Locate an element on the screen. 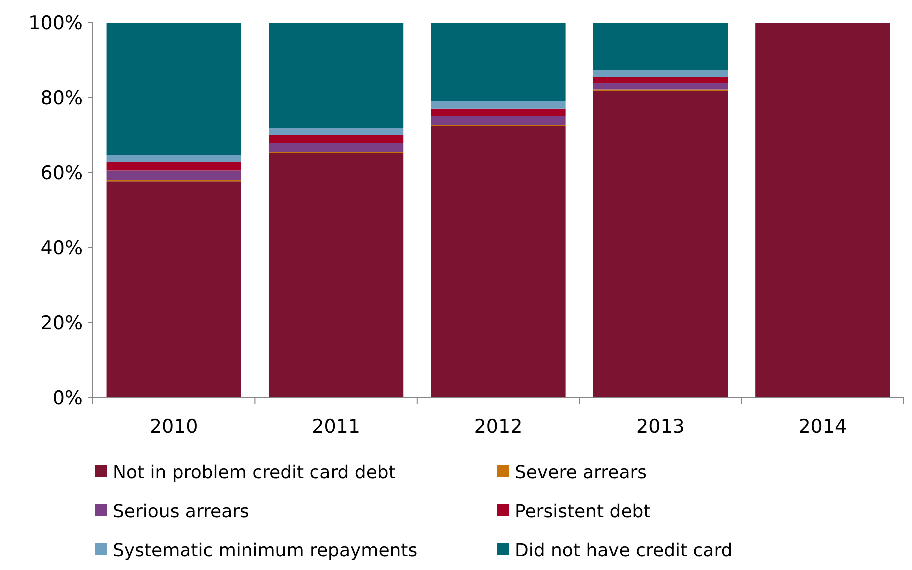  y-tick-label: 60% is located at coordinates (61, 173).